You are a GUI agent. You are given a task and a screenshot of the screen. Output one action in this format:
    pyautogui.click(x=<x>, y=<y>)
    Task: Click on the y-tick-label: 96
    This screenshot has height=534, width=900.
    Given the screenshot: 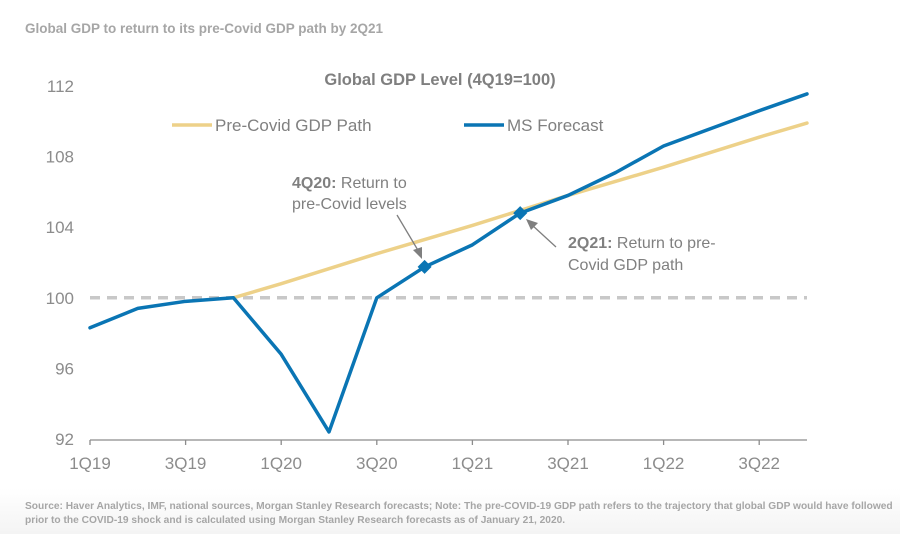 What is the action you would take?
    pyautogui.click(x=64, y=368)
    